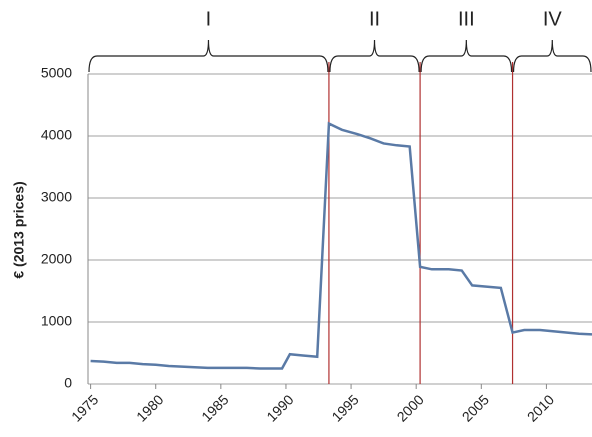 The height and width of the screenshot is (437, 592). Describe the element at coordinates (56, 135) in the screenshot. I see `y-tick-label: 4000` at that location.